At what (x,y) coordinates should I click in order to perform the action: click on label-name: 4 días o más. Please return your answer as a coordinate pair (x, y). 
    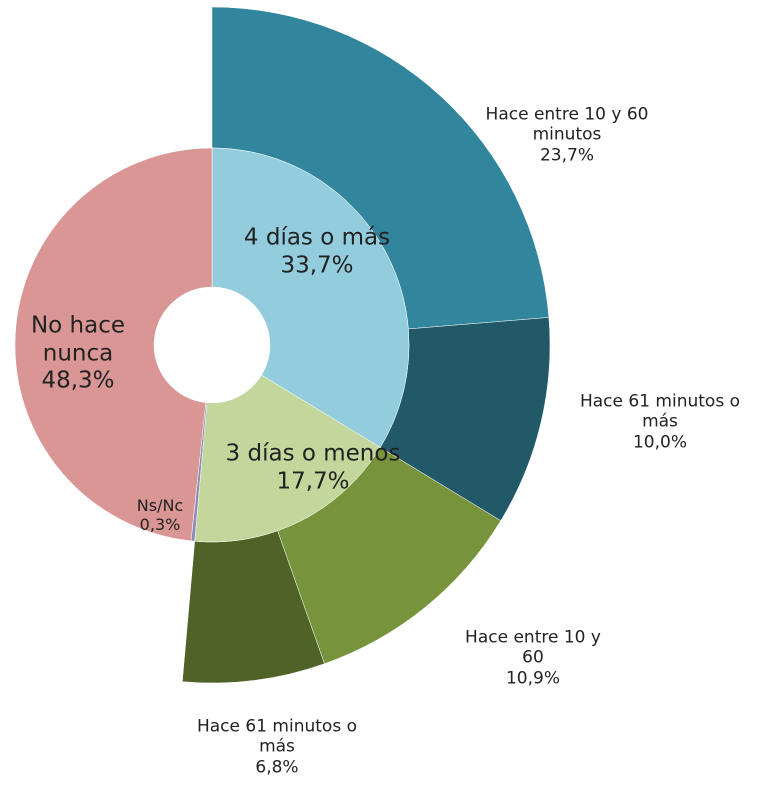
    Looking at the image, I should click on (317, 237).